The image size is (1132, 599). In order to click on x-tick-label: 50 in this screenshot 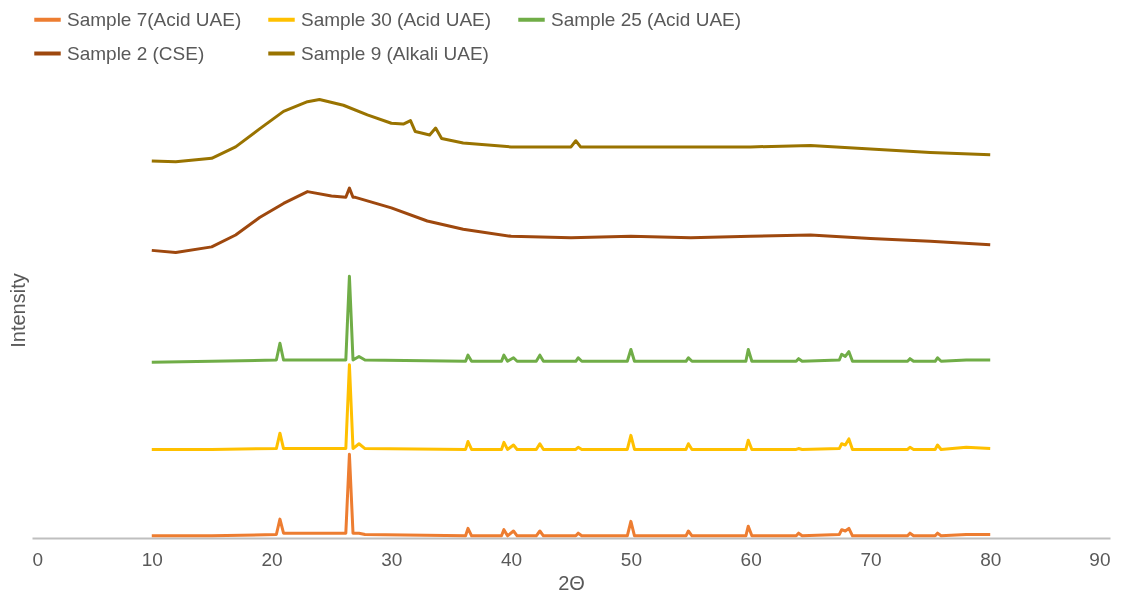, I will do `click(631, 559)`.